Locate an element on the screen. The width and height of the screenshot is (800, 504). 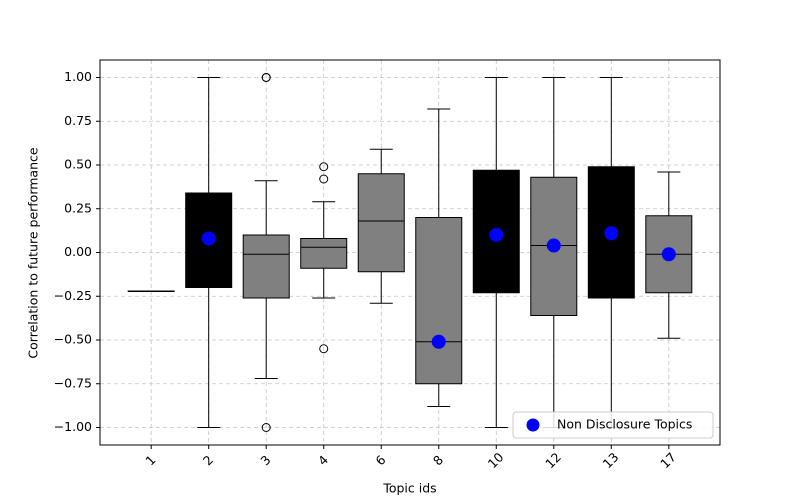
x-tick-label: 17 is located at coordinates (668, 460).